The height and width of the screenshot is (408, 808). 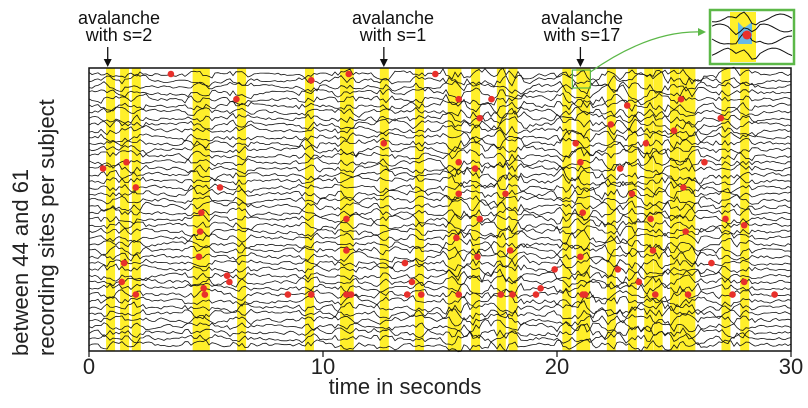 What do you see at coordinates (646, 52) in the screenshot?
I see `inset-connector` at bounding box center [646, 52].